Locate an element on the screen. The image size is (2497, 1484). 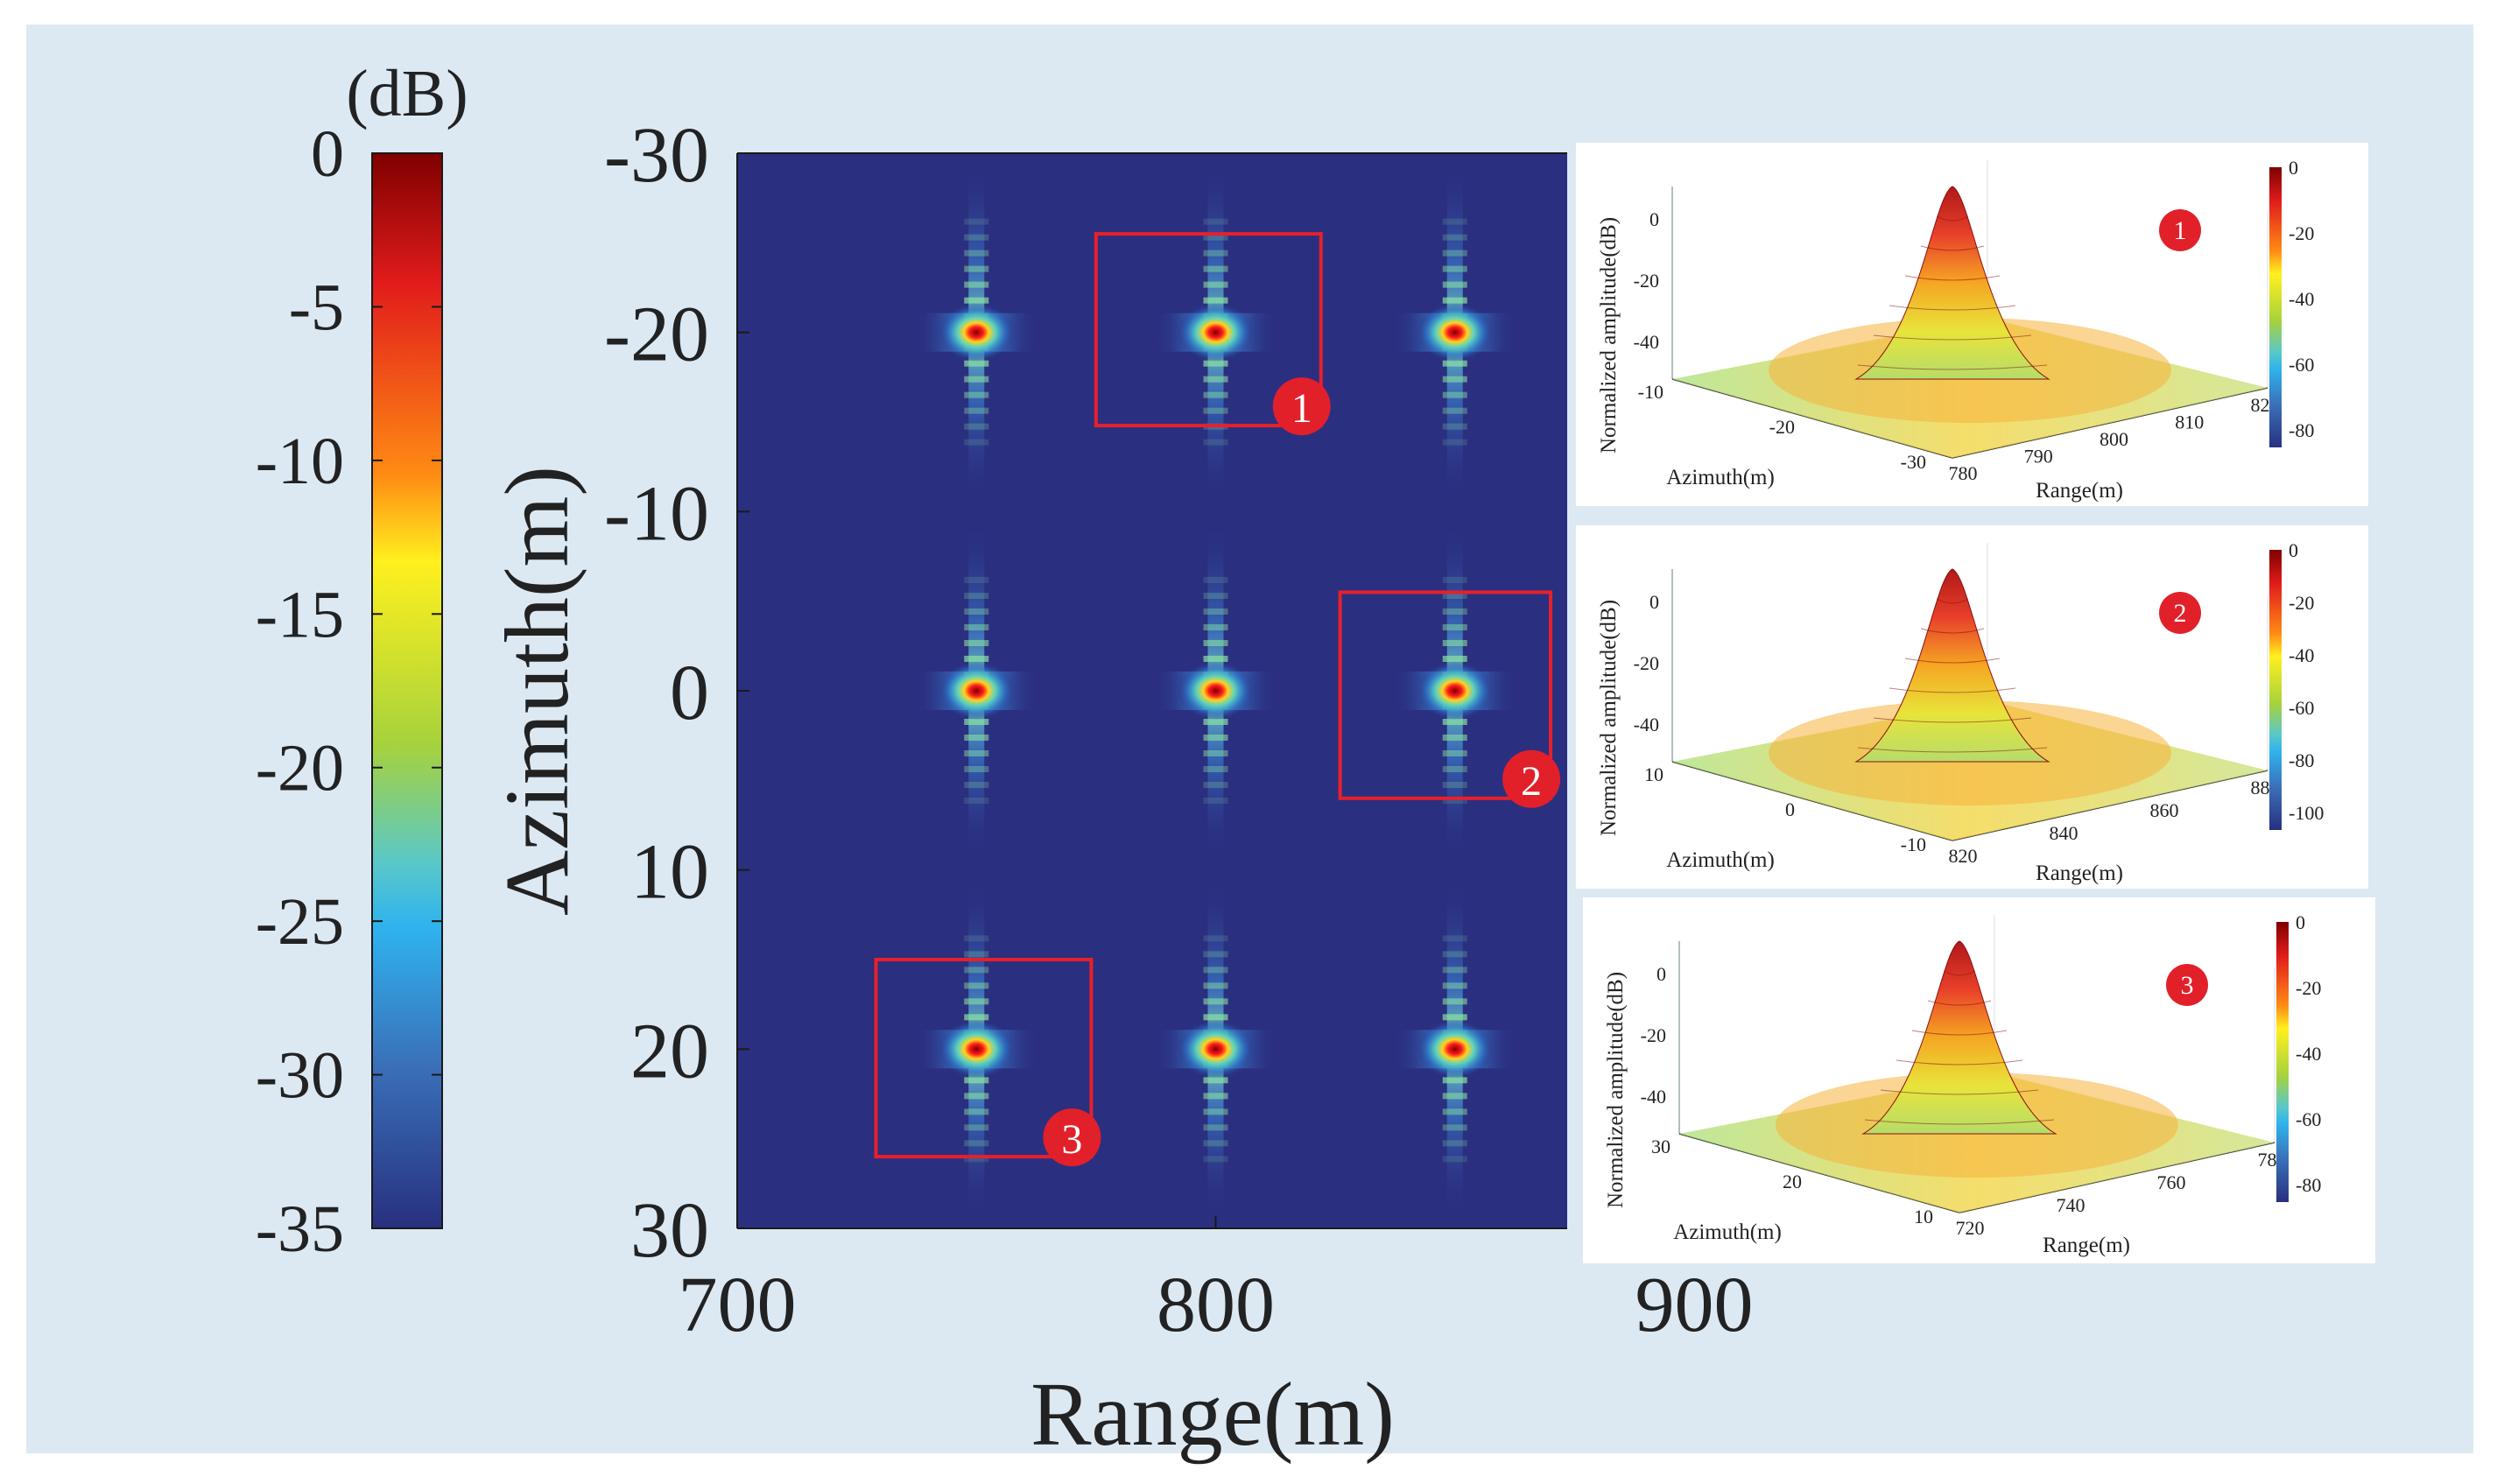
inset-colorbar-tick: -40 is located at coordinates (2301, 655).